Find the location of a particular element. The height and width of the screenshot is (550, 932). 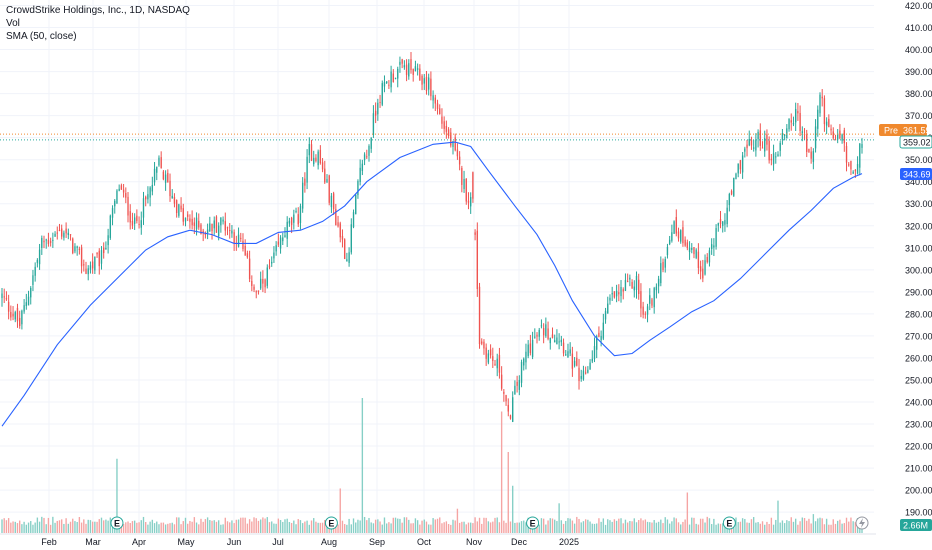

time-tick-label: Nov is located at coordinates (474, 542).